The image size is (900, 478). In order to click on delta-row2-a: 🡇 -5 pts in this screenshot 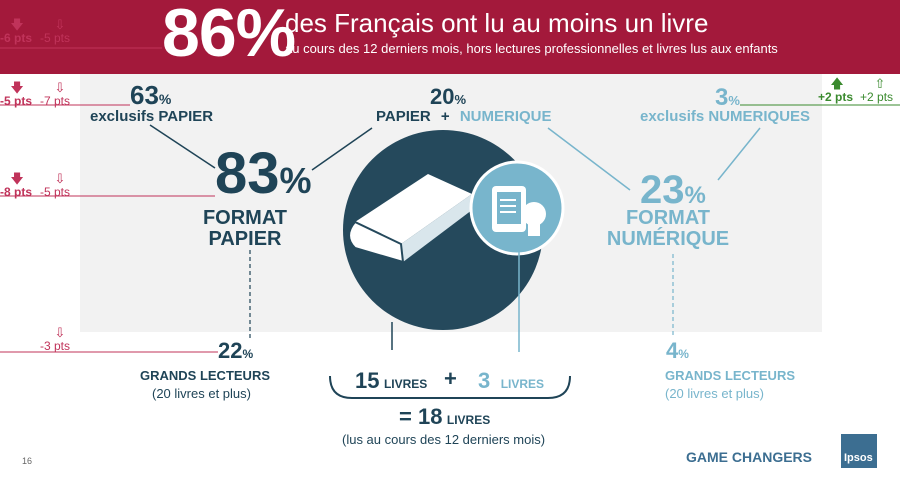, I will do `click(17, 94)`.